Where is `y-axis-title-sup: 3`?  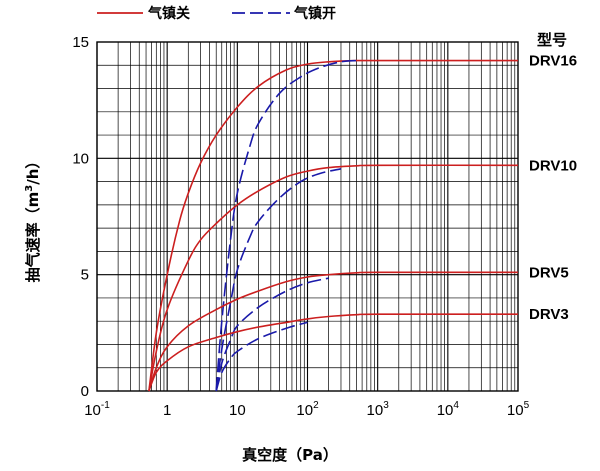 y-axis-title-sup: 3 is located at coordinates (29, 188).